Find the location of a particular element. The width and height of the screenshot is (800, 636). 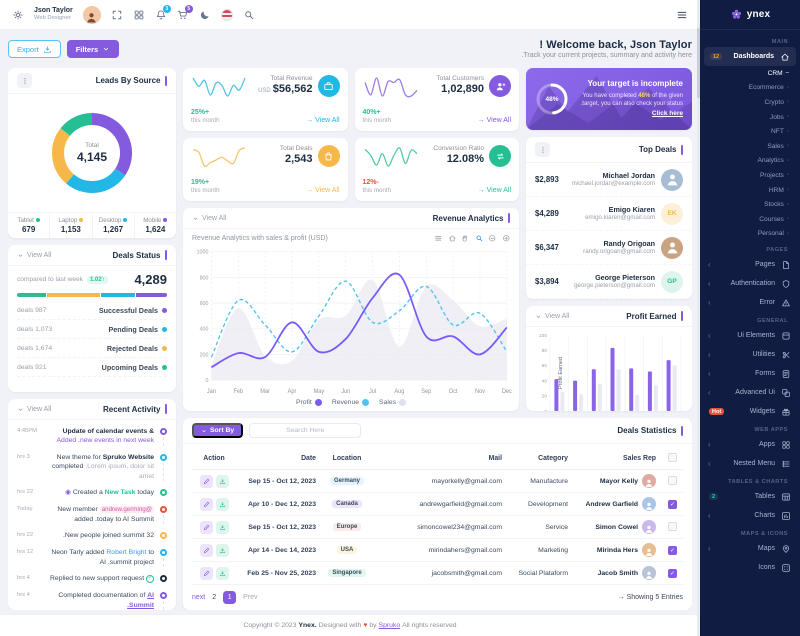

cart-button: 5 is located at coordinates (185, 12).